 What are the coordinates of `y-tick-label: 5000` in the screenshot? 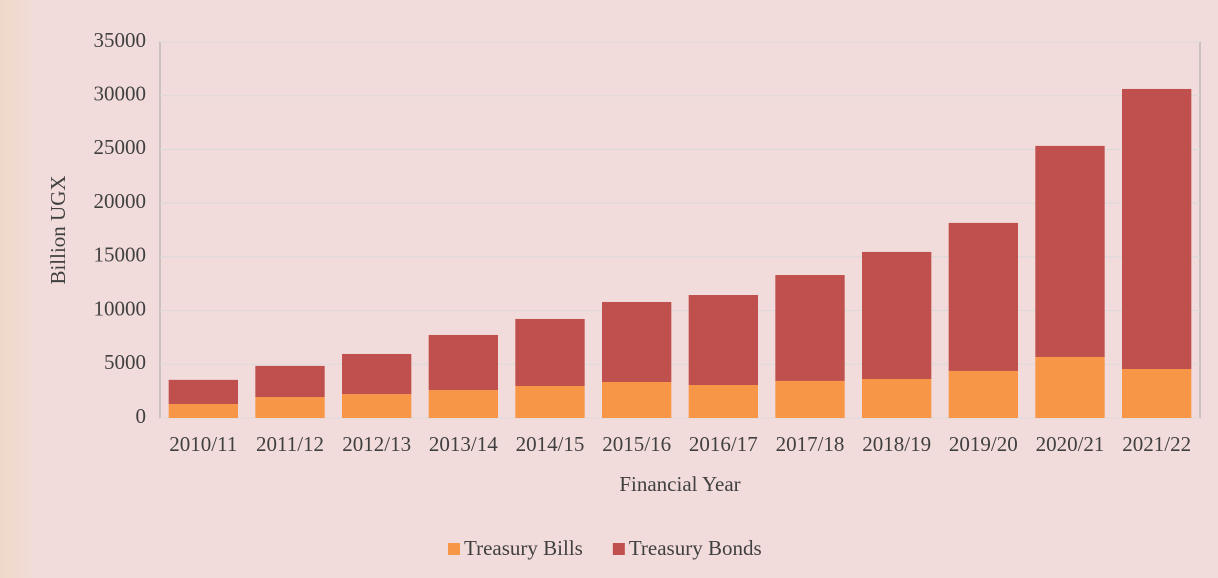 It's located at (125, 362).